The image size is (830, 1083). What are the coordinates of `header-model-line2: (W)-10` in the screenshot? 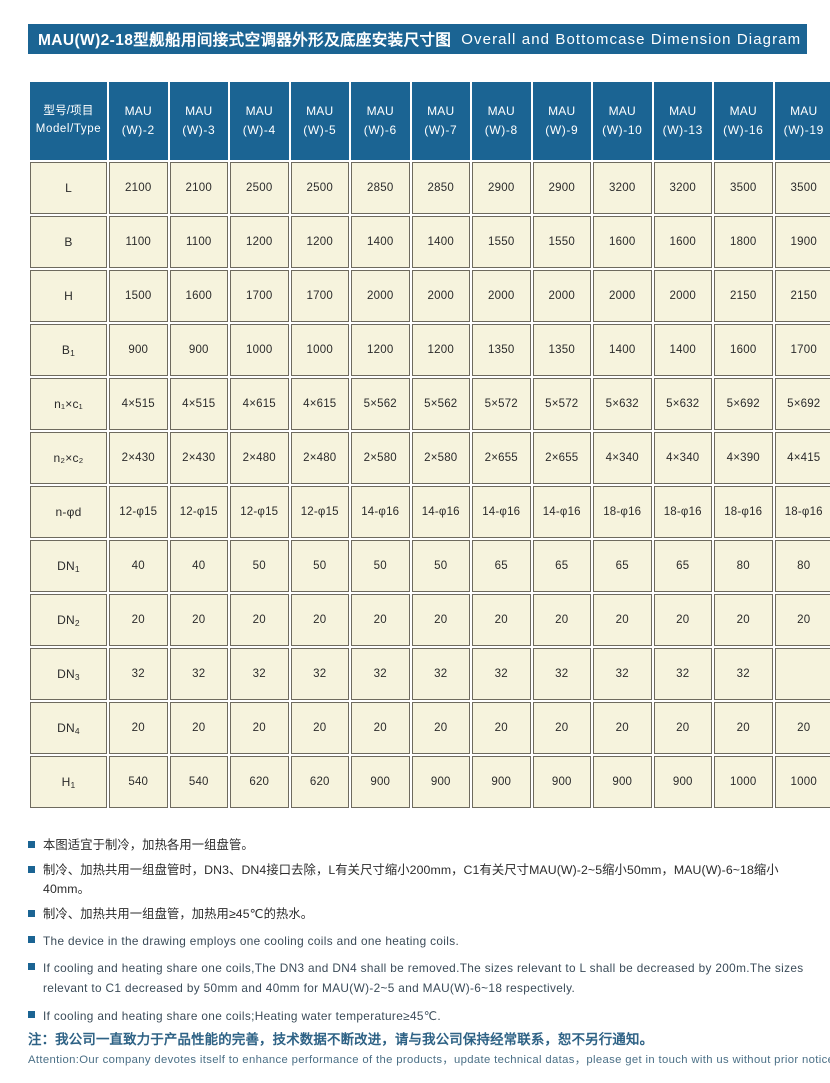 It's located at (622, 130).